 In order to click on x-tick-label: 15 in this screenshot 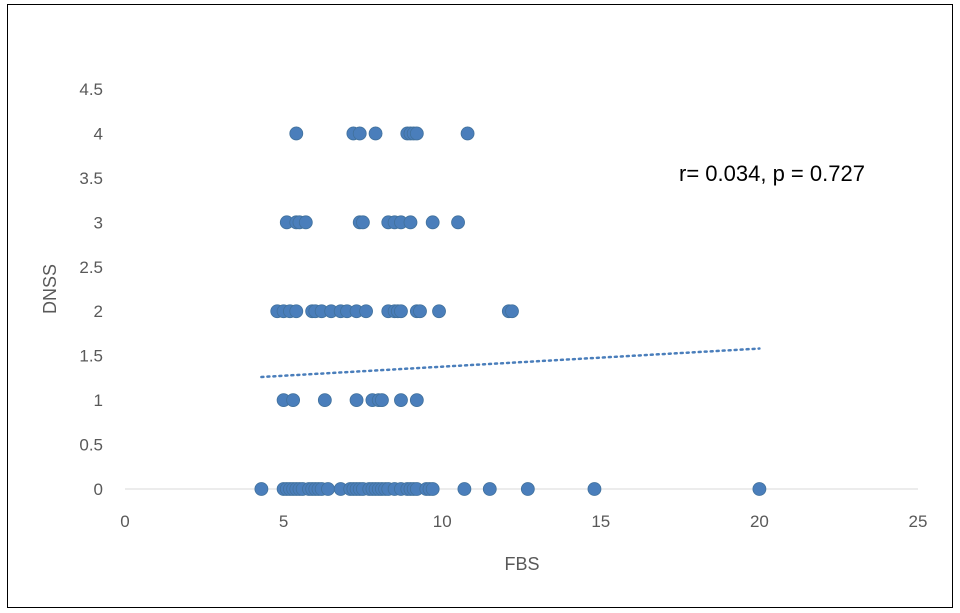, I will do `click(600, 521)`.